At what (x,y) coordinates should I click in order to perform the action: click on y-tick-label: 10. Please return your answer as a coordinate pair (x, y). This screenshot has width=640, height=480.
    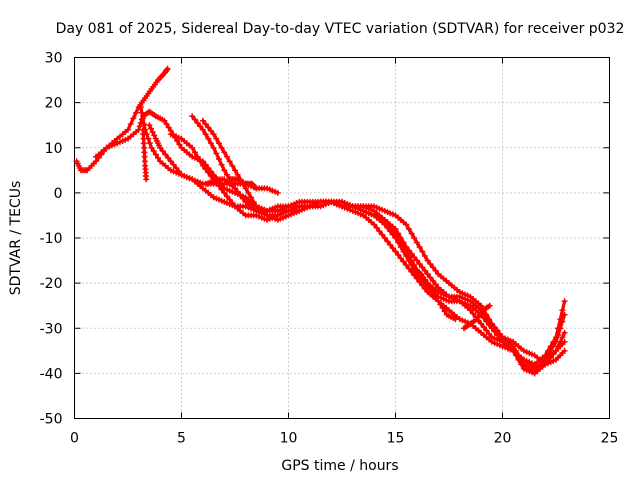
    Looking at the image, I should click on (54, 149).